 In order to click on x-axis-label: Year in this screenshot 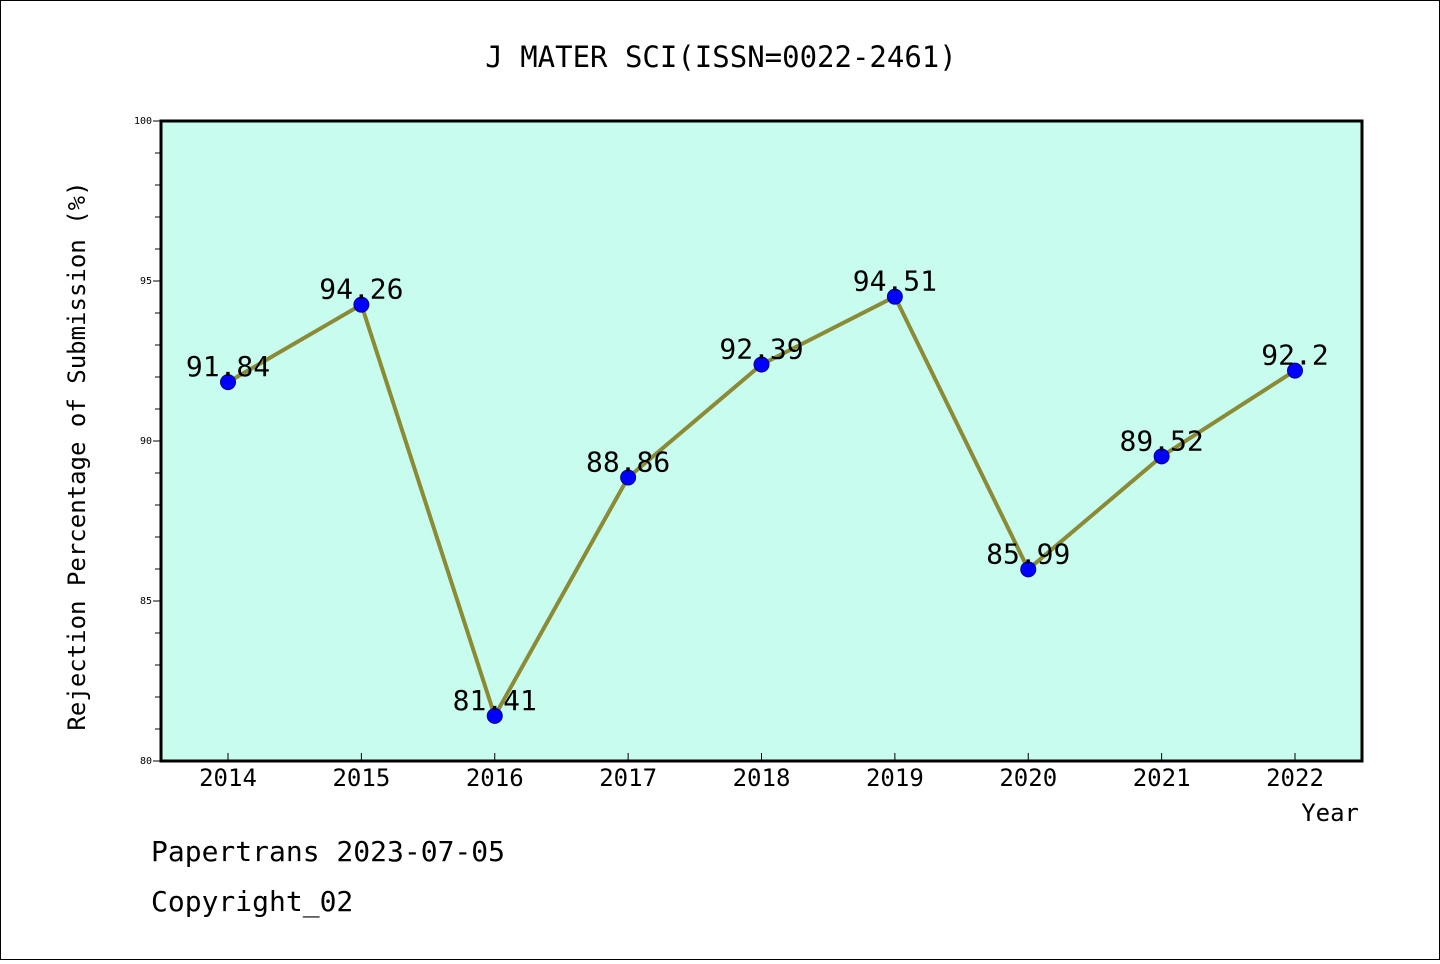, I will do `click(1330, 813)`.